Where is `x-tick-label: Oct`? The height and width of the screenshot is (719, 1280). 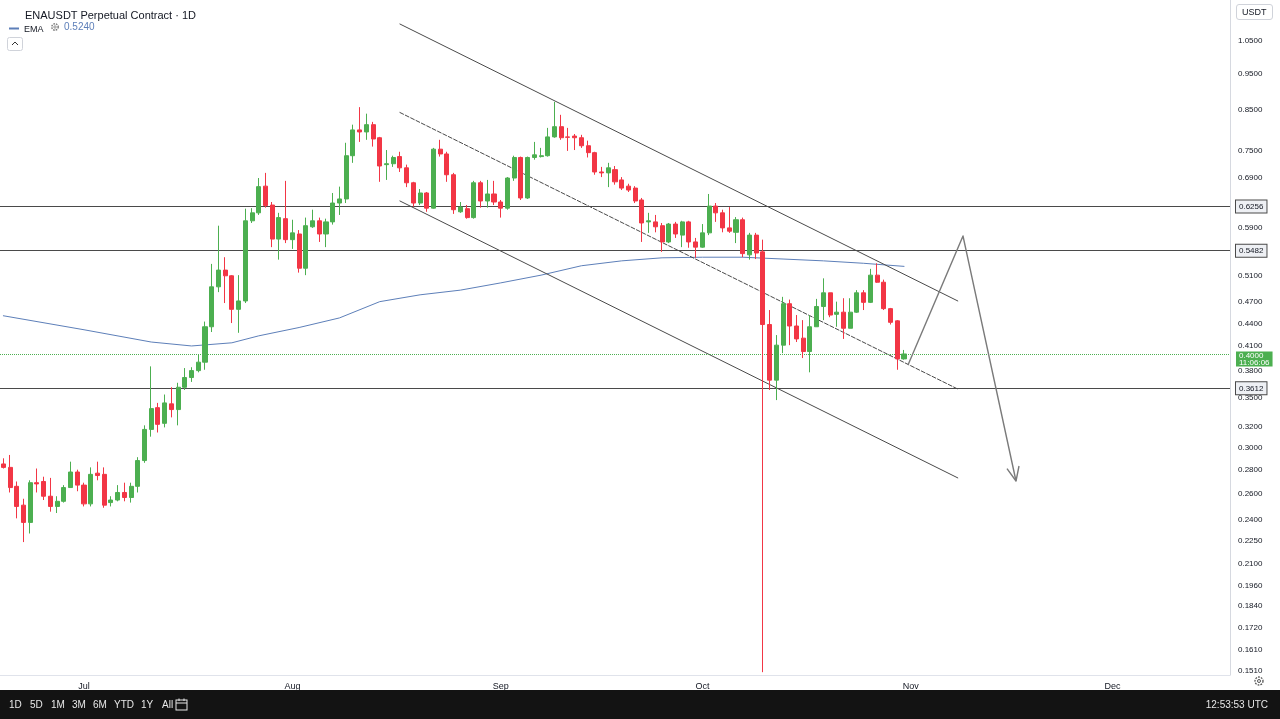
x-tick-label: Oct is located at coordinates (702, 685).